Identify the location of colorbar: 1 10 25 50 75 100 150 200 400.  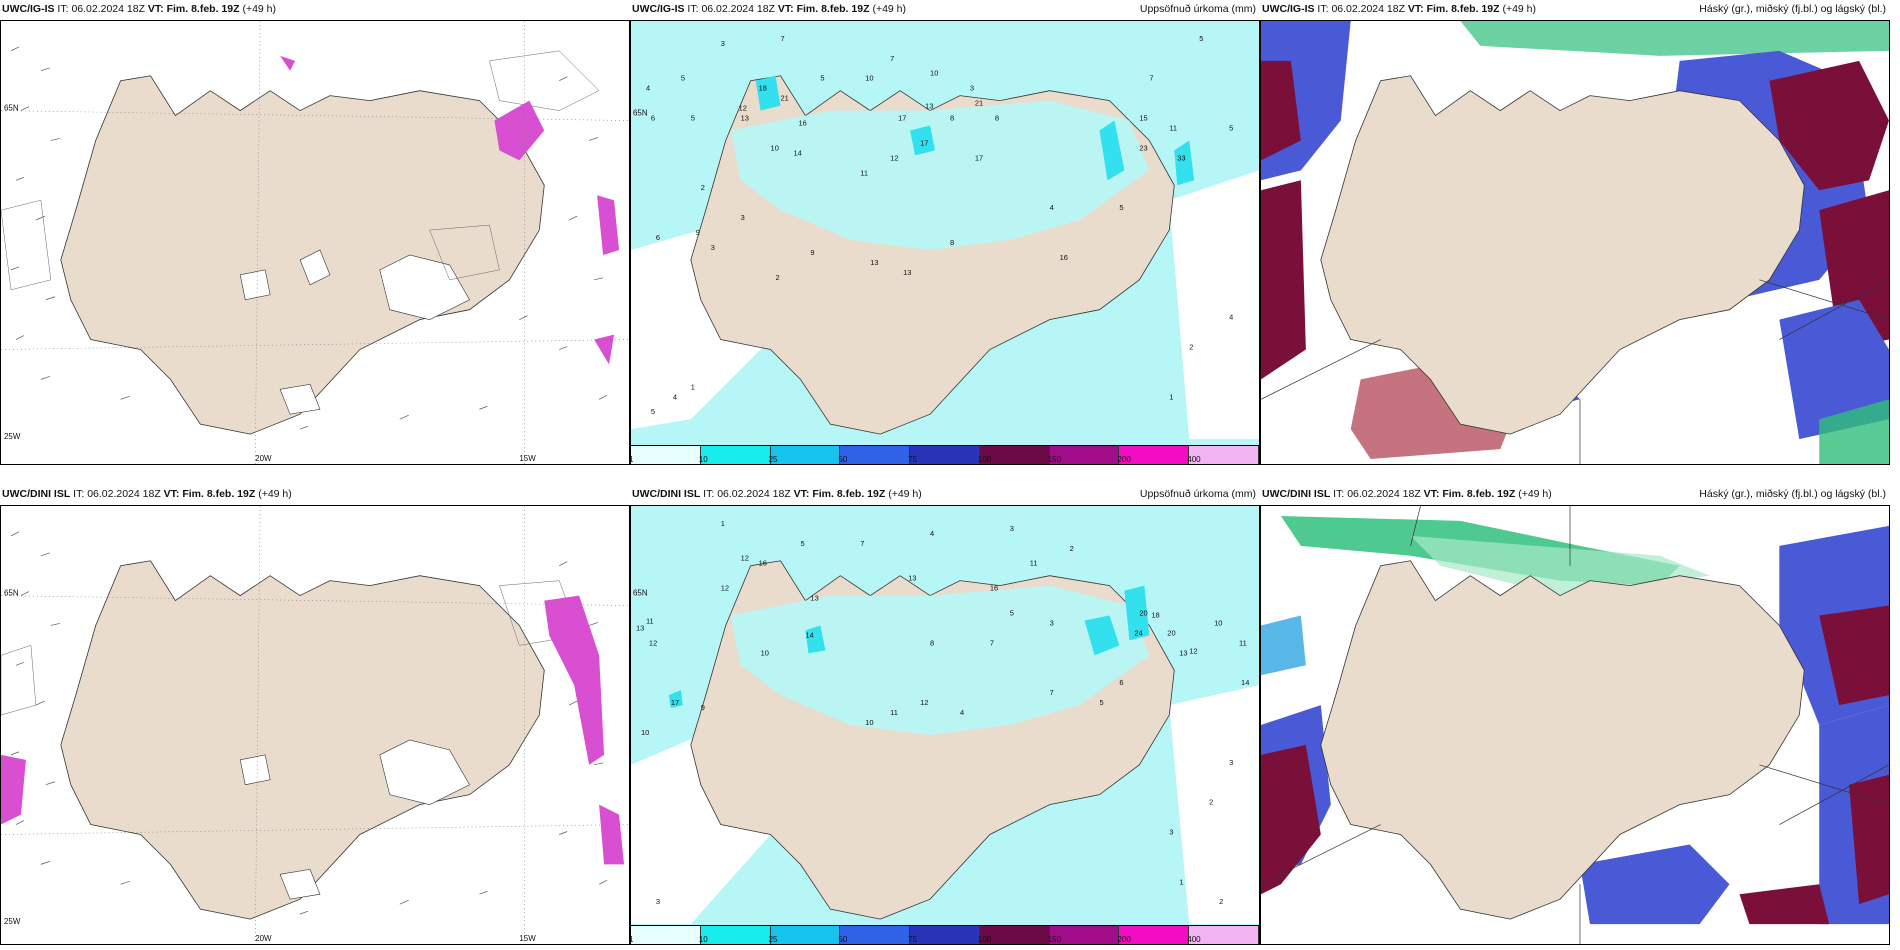
(945, 934).